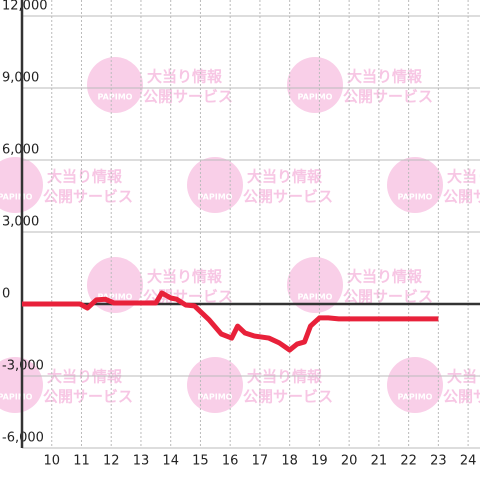 The image size is (480, 480). Describe the element at coordinates (468, 461) in the screenshot. I see `x-tick-label: 24` at that location.